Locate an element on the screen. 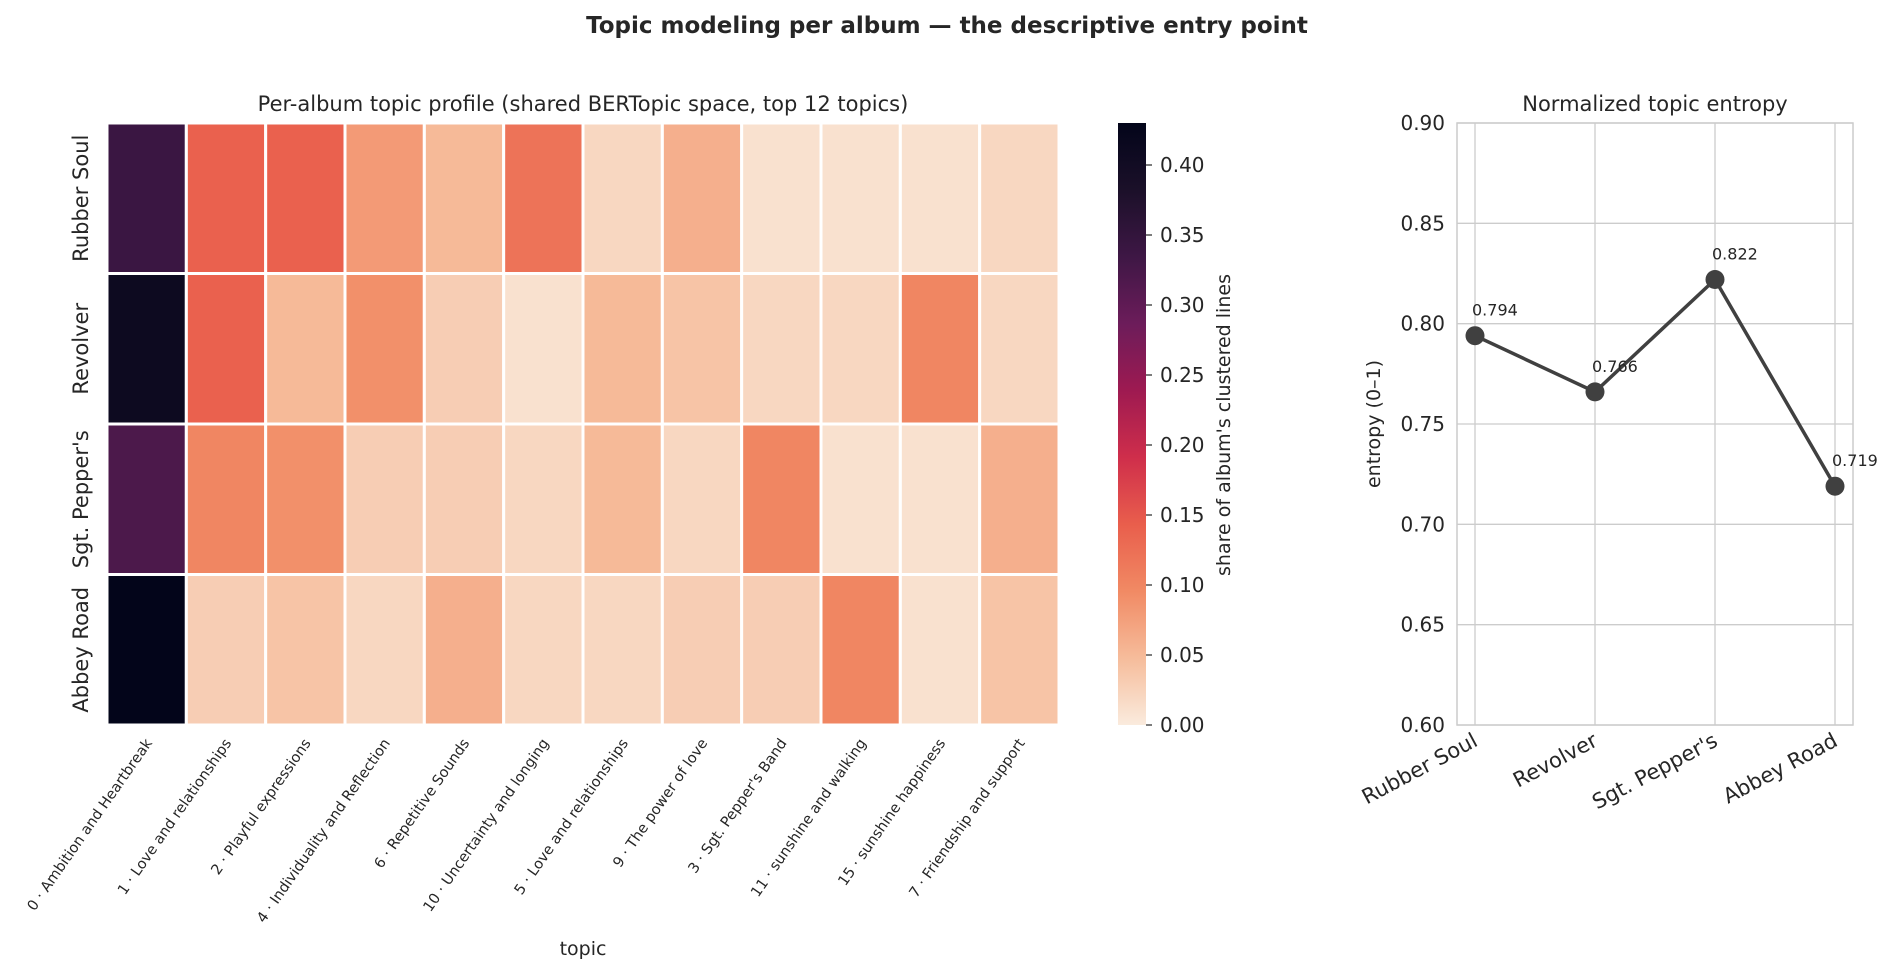  heatmap-column-label: 0 · Ambition and Heartbreak is located at coordinates (91, 825).